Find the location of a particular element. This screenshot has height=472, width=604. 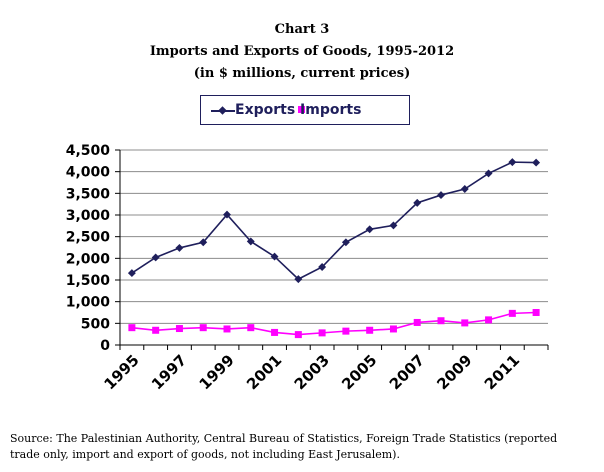

chart-title: Imports and Exports of Goods, 1995-2012 is located at coordinates (302, 51).